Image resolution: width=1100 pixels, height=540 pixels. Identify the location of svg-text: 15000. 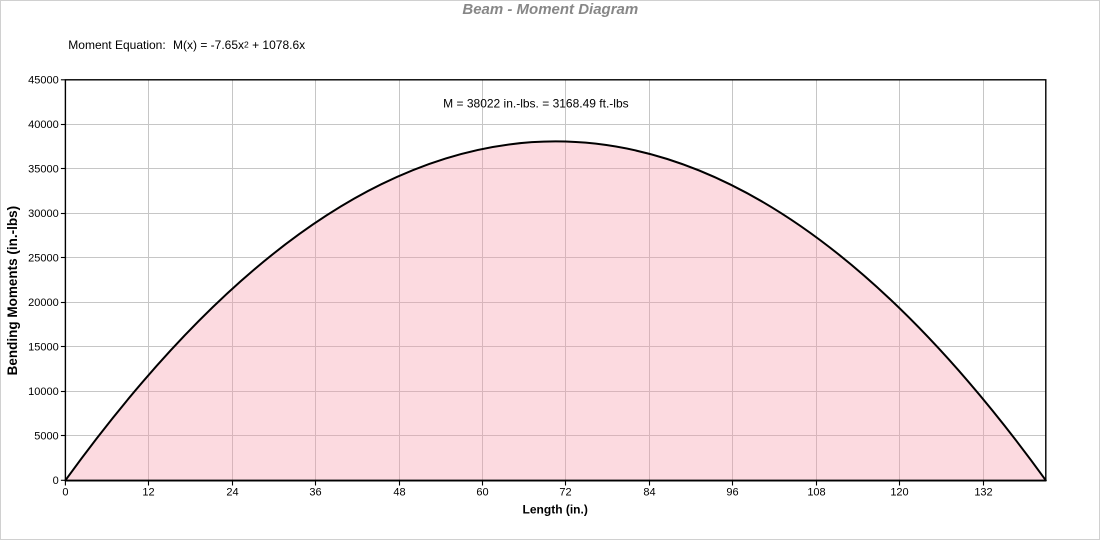
(43, 348).